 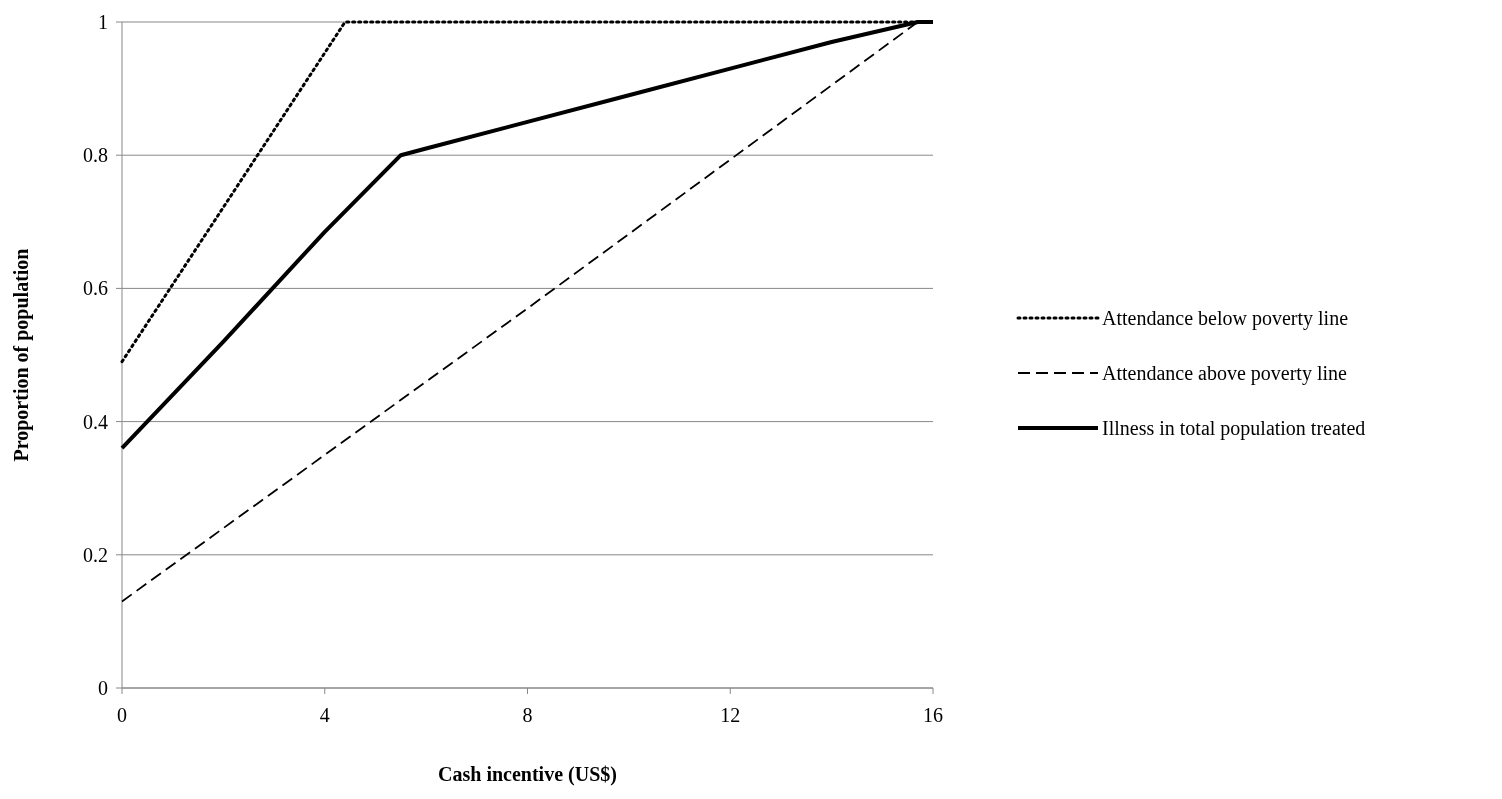 I want to click on y-tick-label: 0.4, so click(x=95, y=421).